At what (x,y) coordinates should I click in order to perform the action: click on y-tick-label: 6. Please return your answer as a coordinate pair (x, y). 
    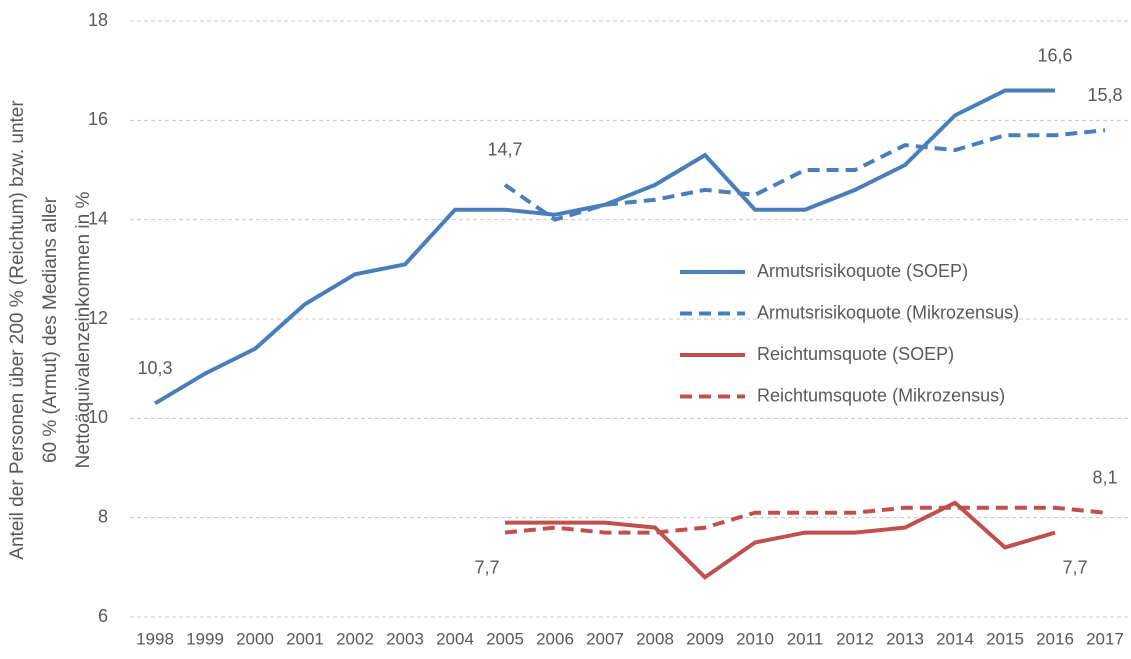
    Looking at the image, I should click on (103, 616).